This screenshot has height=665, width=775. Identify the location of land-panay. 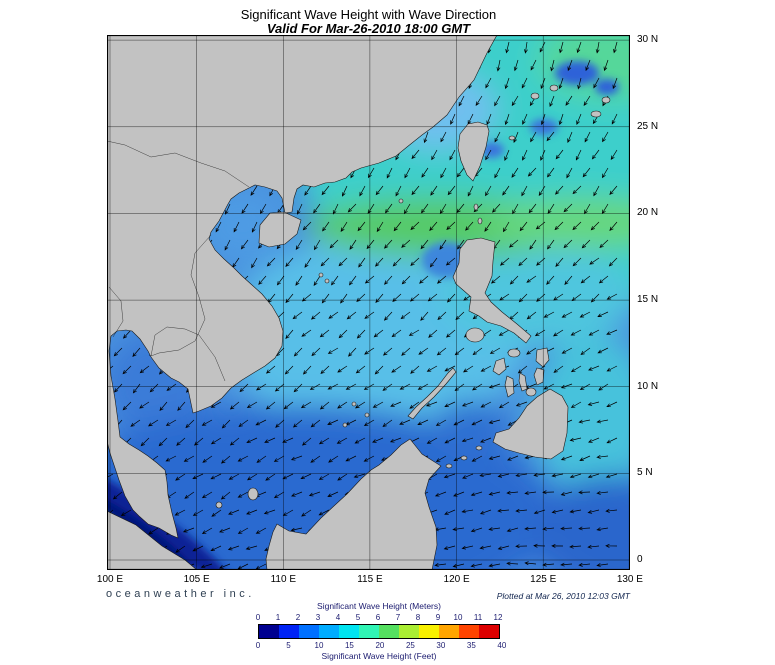
(499, 366).